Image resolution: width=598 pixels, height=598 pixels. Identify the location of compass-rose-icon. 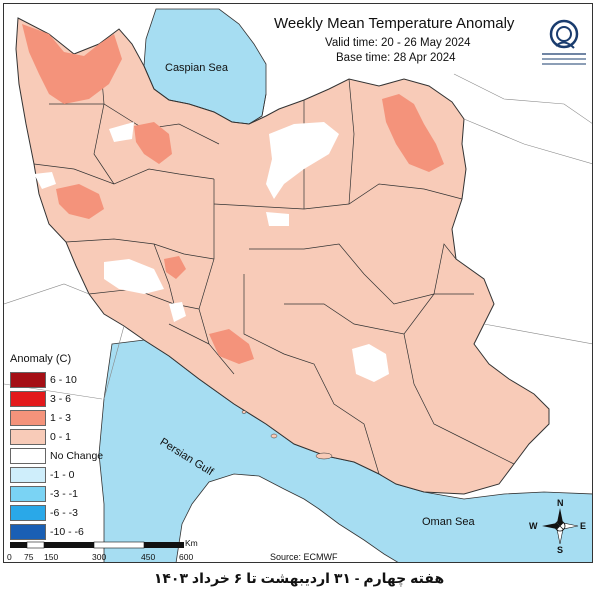
(560, 526).